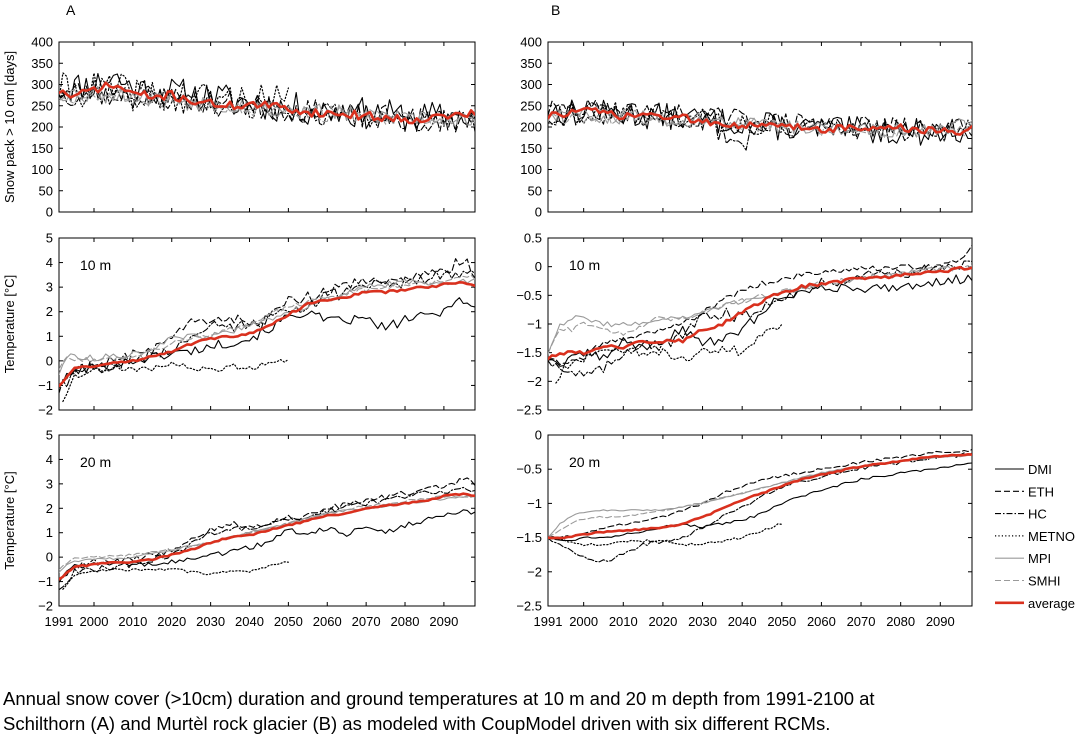 This screenshot has width=1084, height=740. I want to click on depth-annotation: 20 m, so click(95, 462).